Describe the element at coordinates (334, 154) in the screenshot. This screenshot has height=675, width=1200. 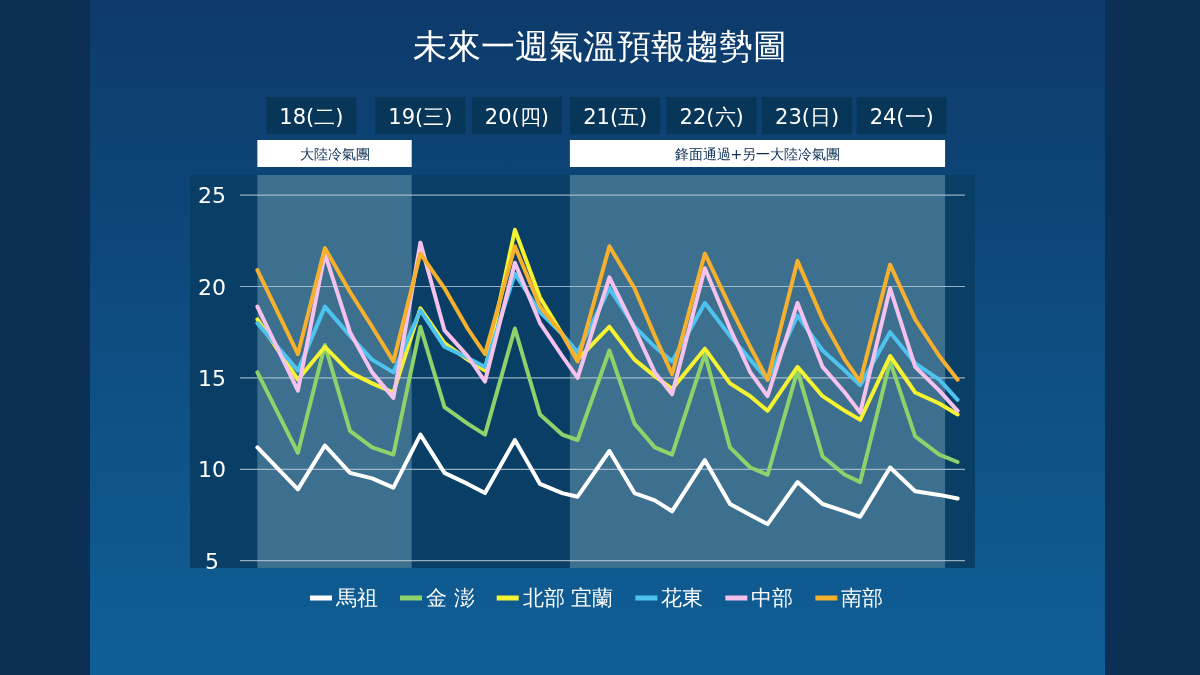
I see `band-label: 大陸冷氣團` at that location.